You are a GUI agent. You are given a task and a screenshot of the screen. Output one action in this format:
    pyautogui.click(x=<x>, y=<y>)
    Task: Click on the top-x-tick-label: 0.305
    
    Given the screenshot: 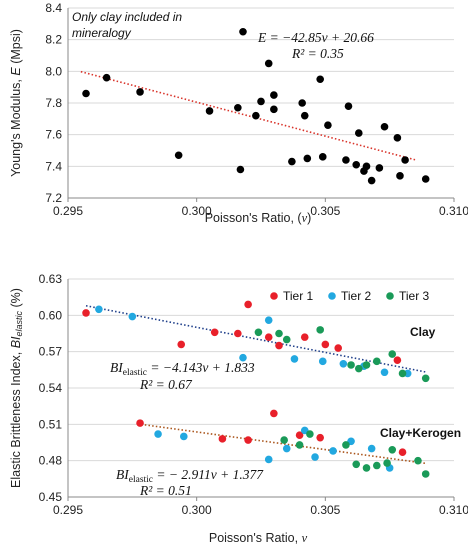 What is the action you would take?
    pyautogui.click(x=325, y=211)
    